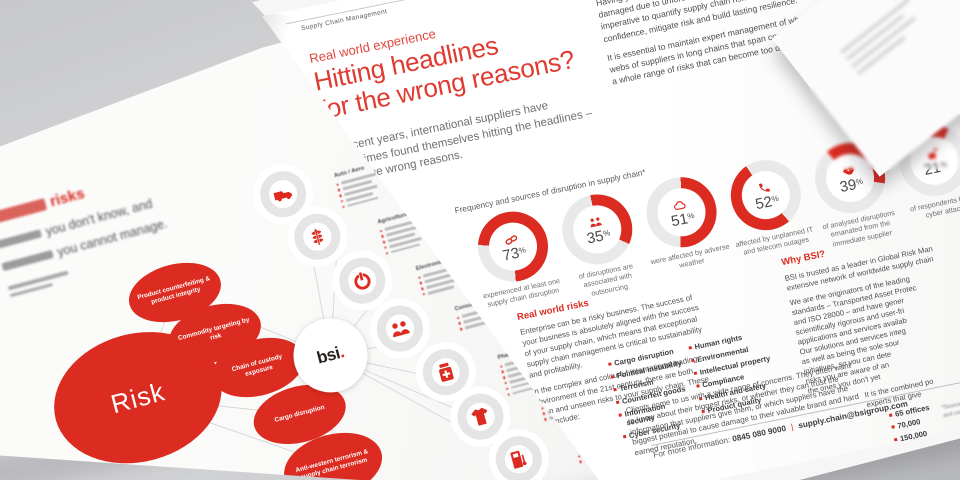 This screenshot has width=960, height=480. I want to click on weather-cloud-icon, so click(680, 205).